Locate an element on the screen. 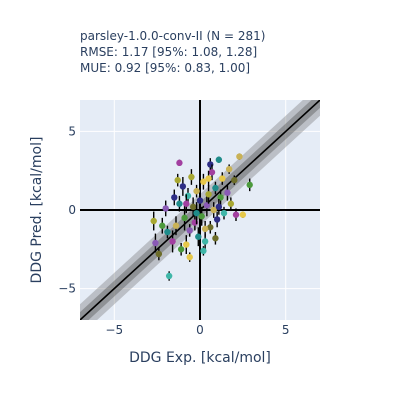 The width and height of the screenshot is (400, 400). x-tick-label: −5 is located at coordinates (114, 330).